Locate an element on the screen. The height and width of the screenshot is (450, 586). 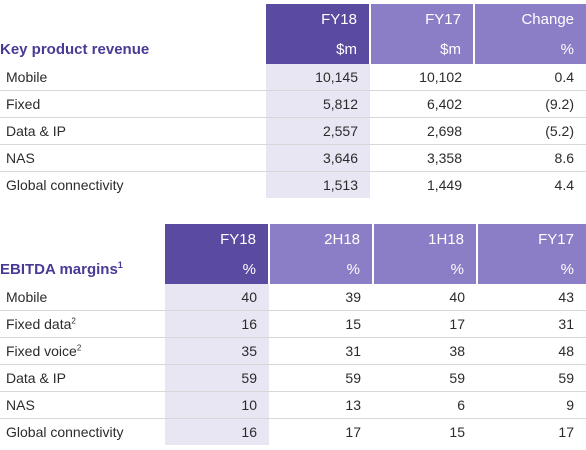
cell-change: (9.2) is located at coordinates (530, 104).